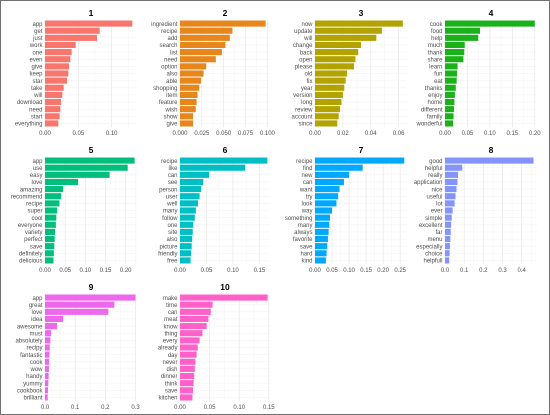 This screenshot has width=550, height=415. Describe the element at coordinates (36, 75) in the screenshot. I see `category-label: keep` at that location.